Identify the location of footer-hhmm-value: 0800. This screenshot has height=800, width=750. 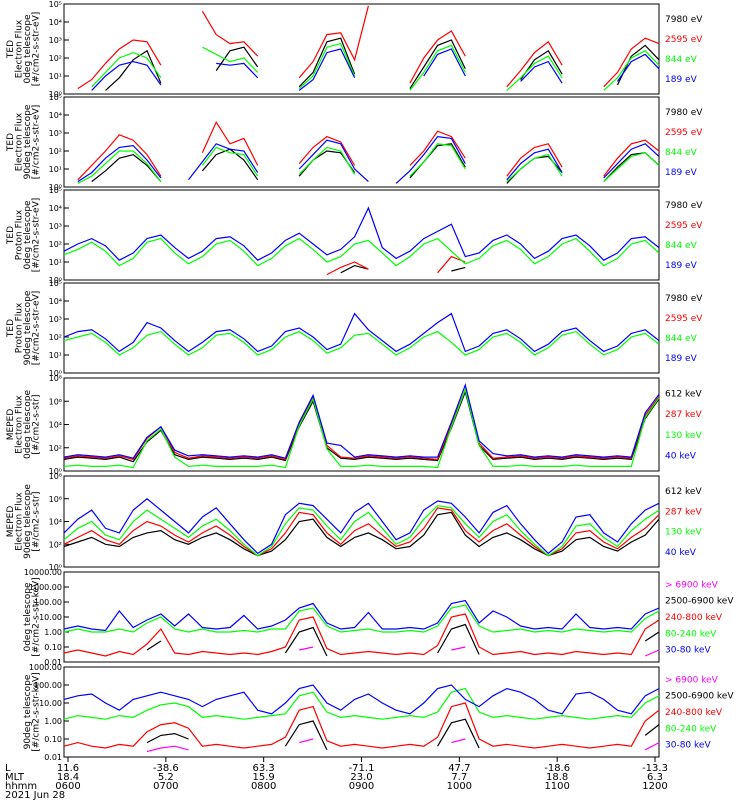
(263, 786).